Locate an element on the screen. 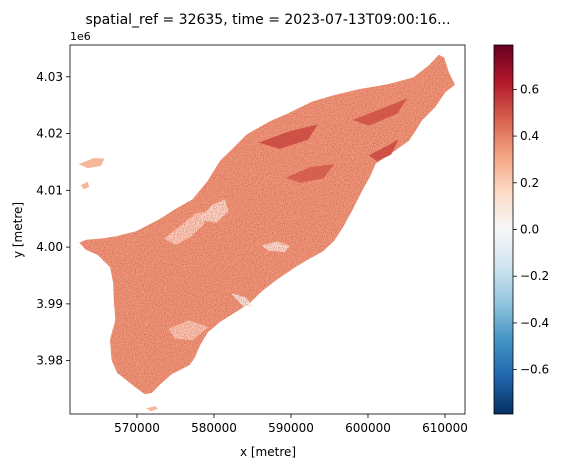  colorbar-gradient is located at coordinates (503, 229).